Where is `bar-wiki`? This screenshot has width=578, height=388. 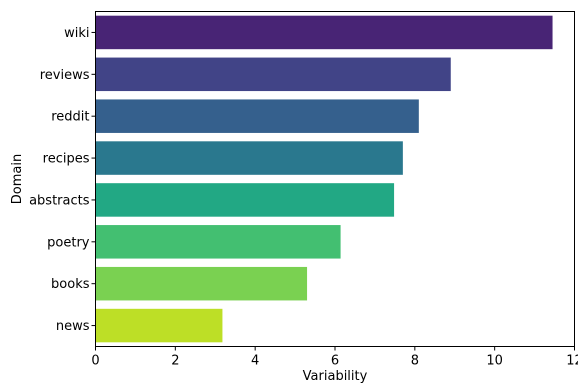 bar-wiki is located at coordinates (324, 32).